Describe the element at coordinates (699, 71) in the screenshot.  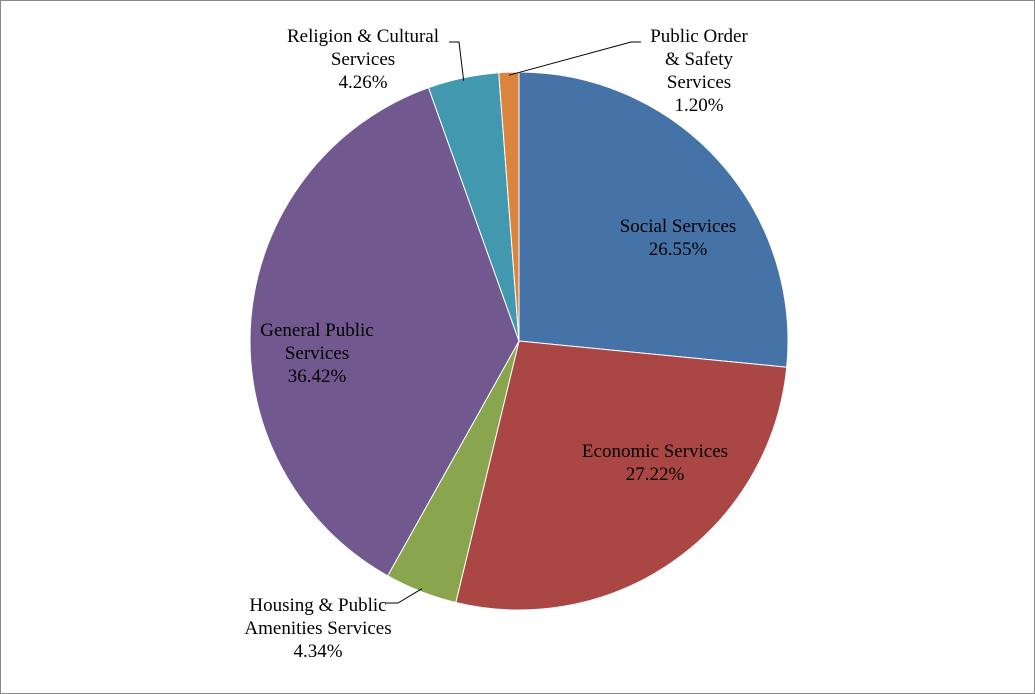
I see `slice-label: Public Order & Safety Services 1.20%` at that location.